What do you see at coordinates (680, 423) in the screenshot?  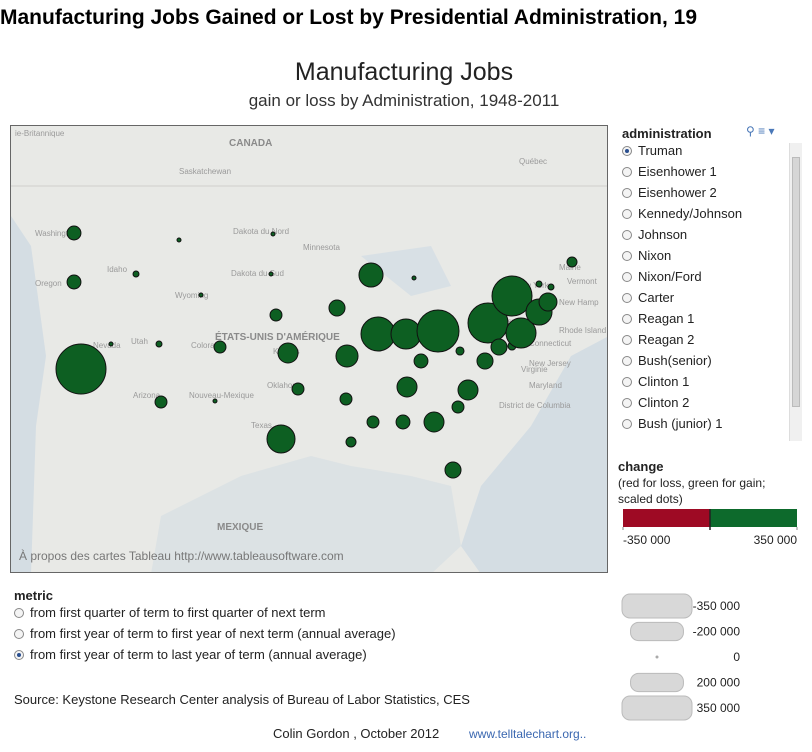 I see `option-label: Bush (junior) 1` at bounding box center [680, 423].